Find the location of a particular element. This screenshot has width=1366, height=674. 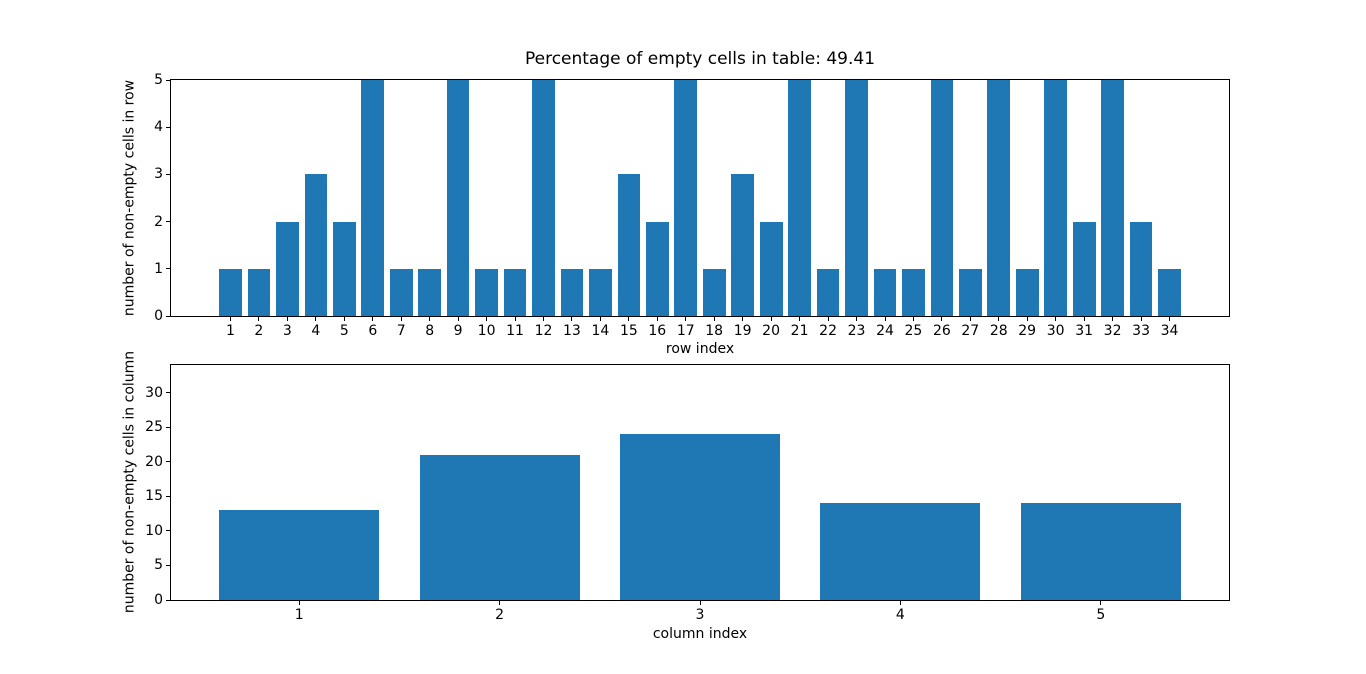

x-tick-label: 16 is located at coordinates (657, 331).